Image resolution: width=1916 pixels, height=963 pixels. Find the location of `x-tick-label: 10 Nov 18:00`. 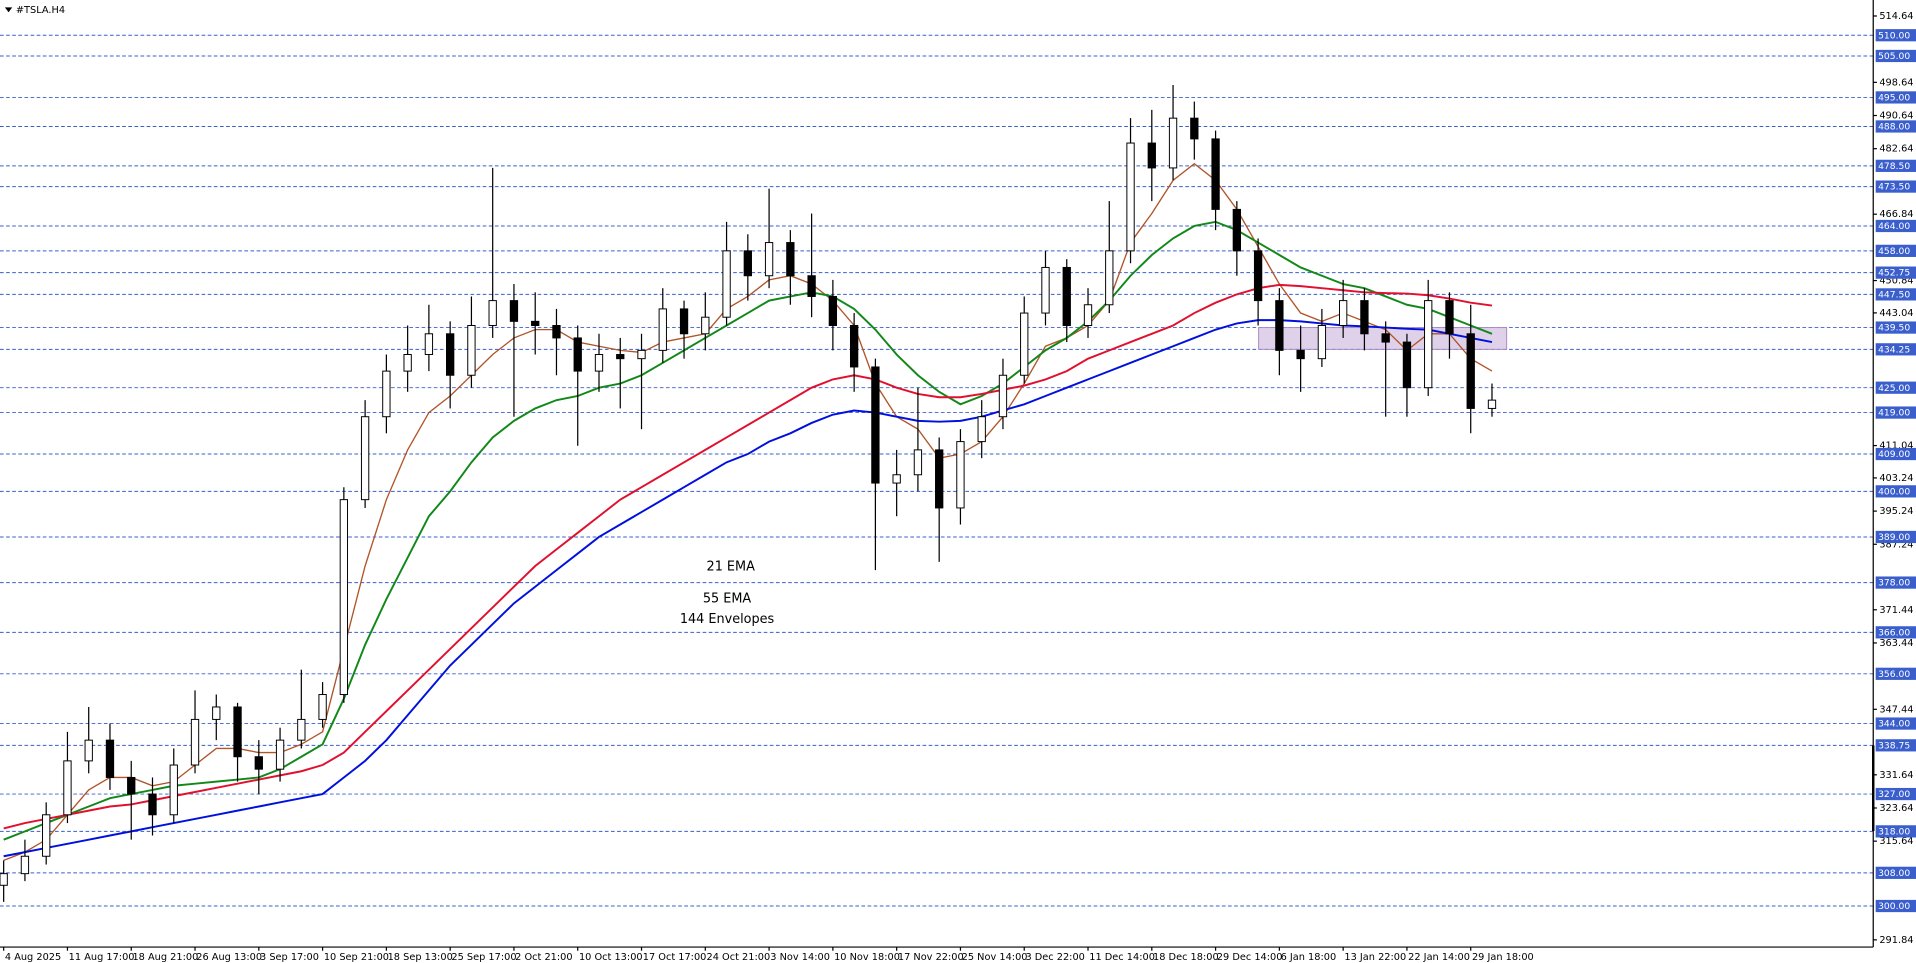

x-tick-label: 10 Nov 18:00 is located at coordinates (867, 957).